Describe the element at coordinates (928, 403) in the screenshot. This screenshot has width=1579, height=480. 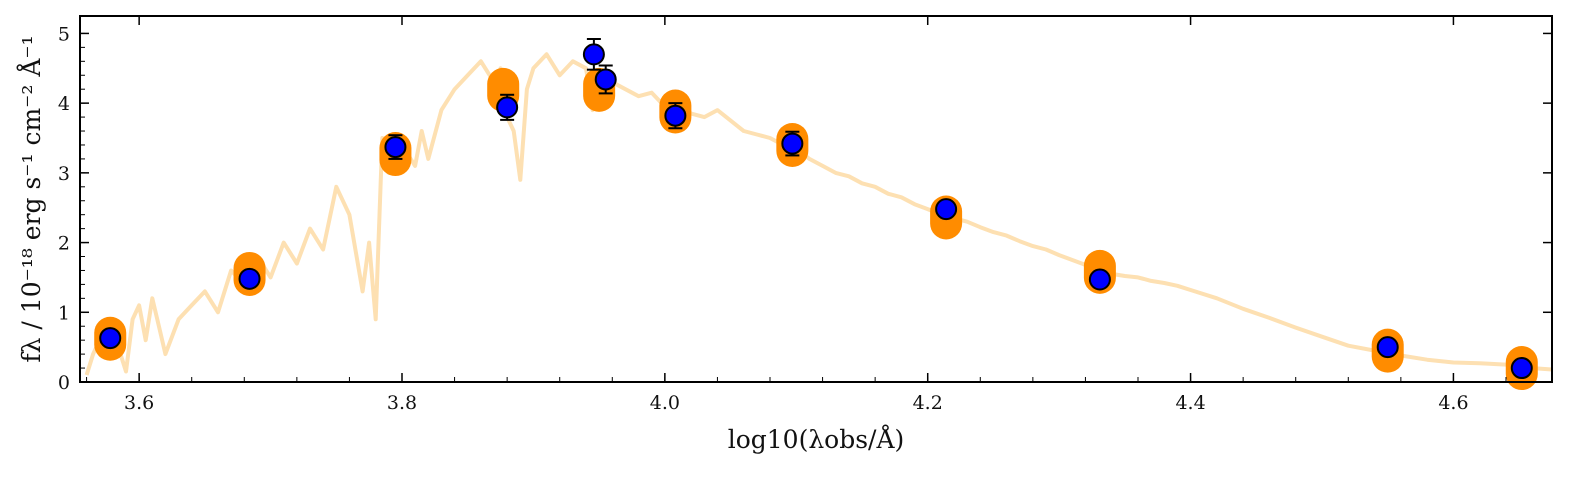
I see `x-tick-label: 4.2` at that location.